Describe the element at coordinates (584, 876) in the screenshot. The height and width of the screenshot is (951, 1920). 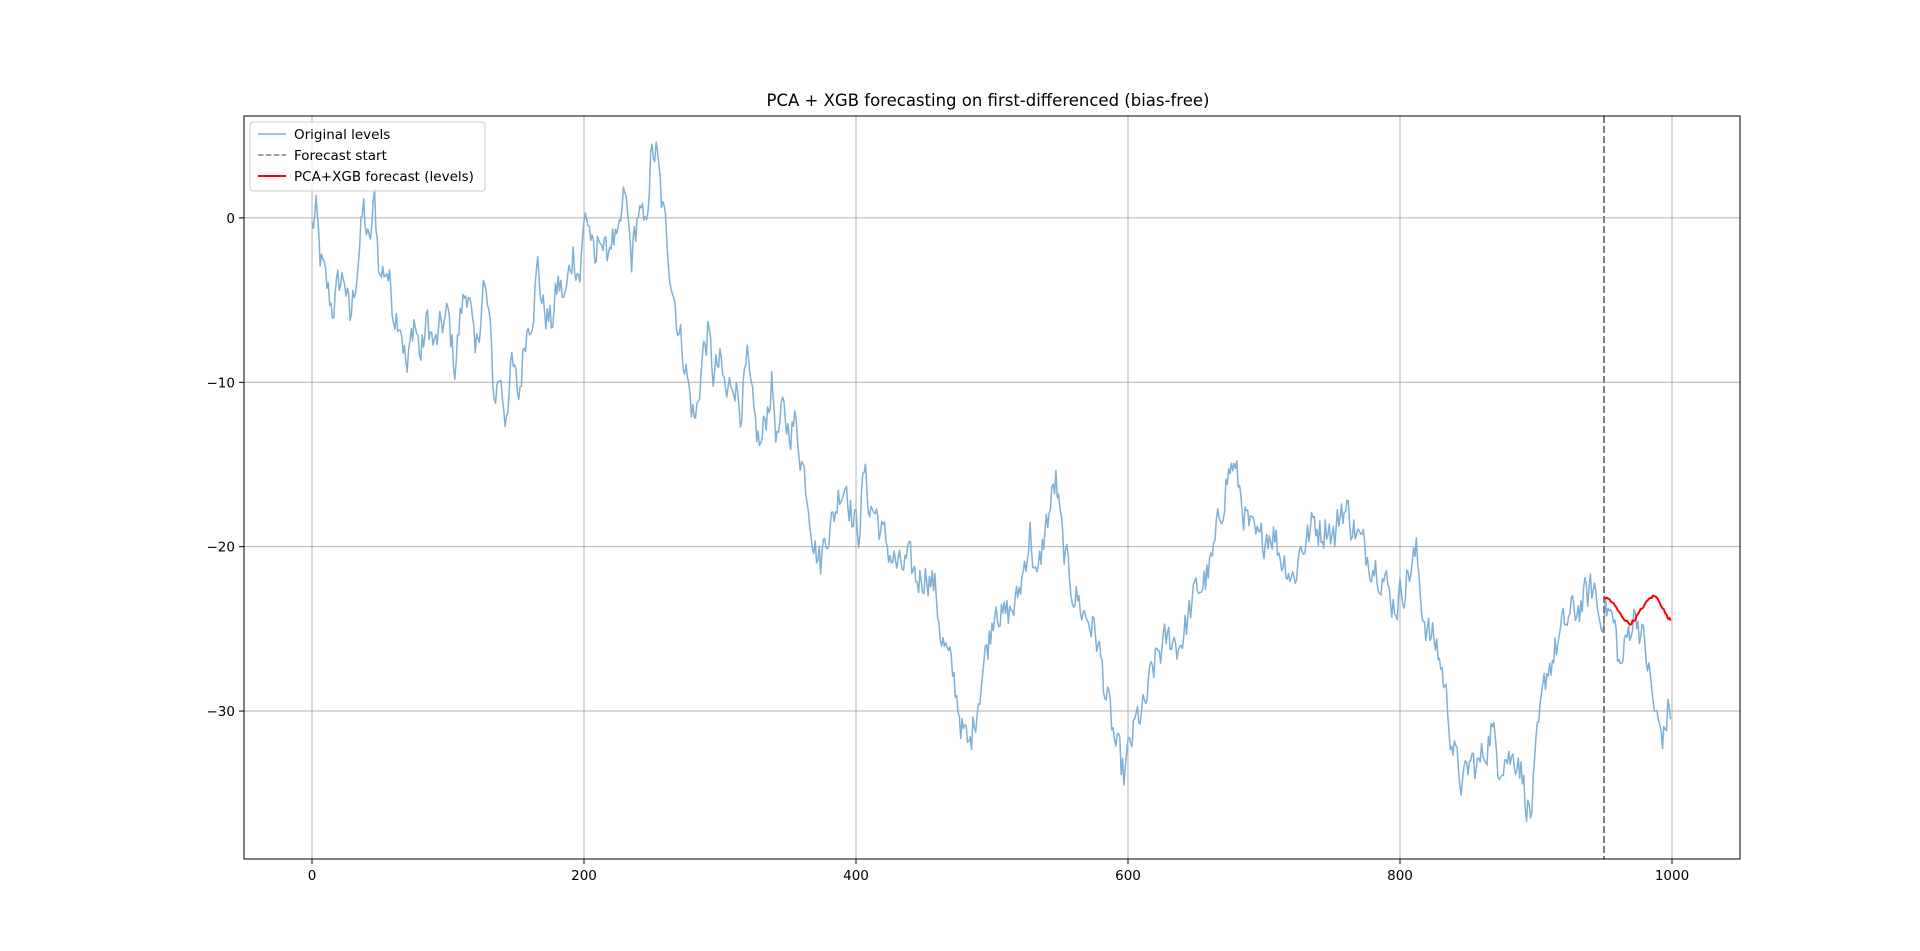
I see `x-tick-label: 200` at that location.